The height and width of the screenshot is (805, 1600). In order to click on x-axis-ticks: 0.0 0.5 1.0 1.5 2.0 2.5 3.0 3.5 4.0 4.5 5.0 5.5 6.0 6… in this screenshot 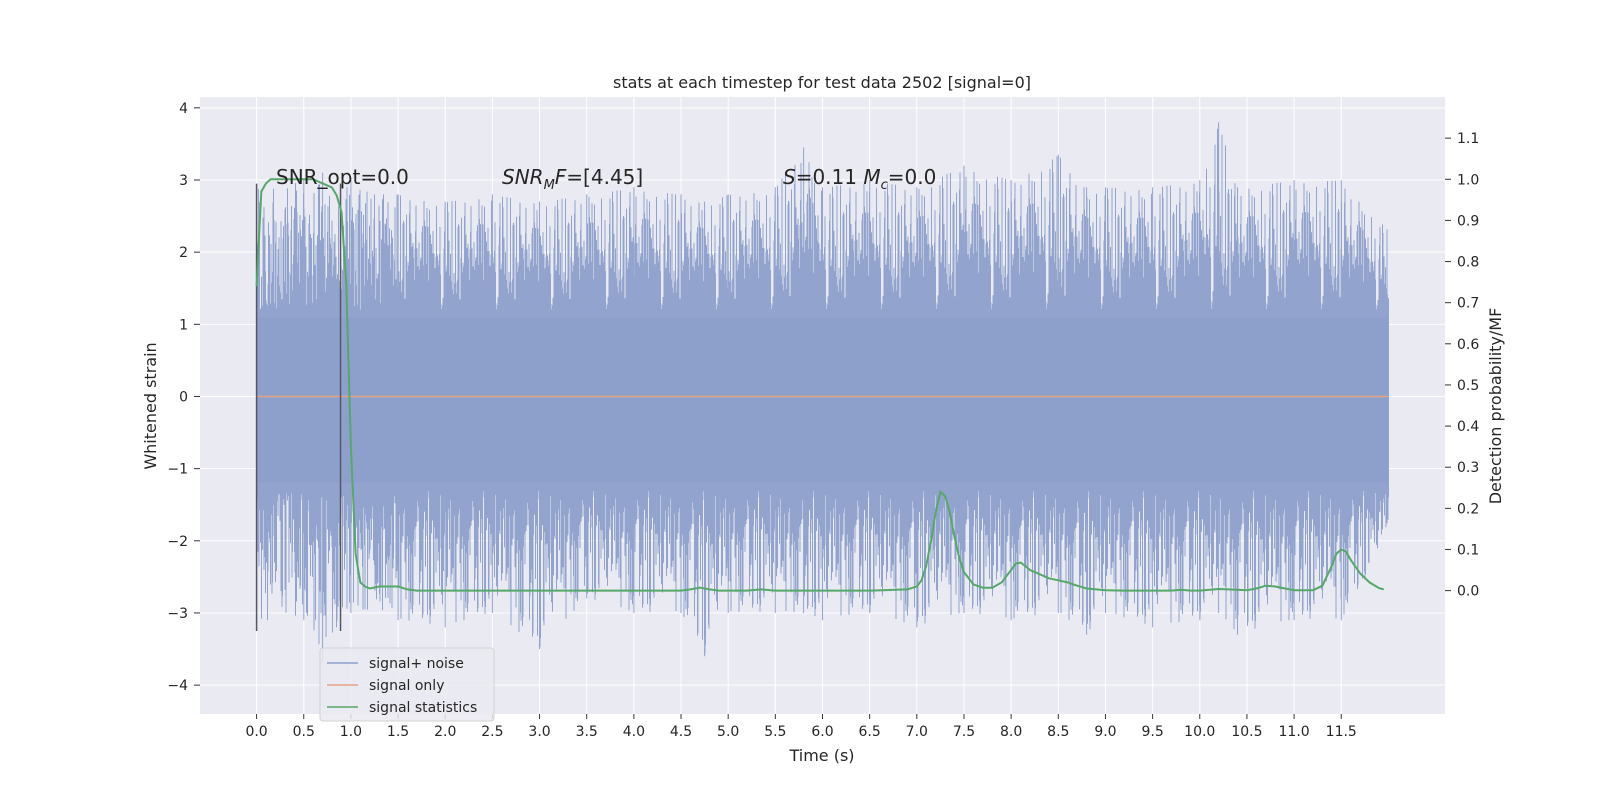, I will do `click(801, 727)`.